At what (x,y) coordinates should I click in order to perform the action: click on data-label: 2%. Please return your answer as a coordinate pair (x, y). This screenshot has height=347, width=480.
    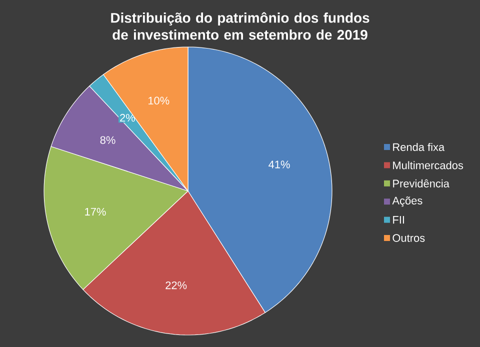
    Looking at the image, I should click on (127, 118).